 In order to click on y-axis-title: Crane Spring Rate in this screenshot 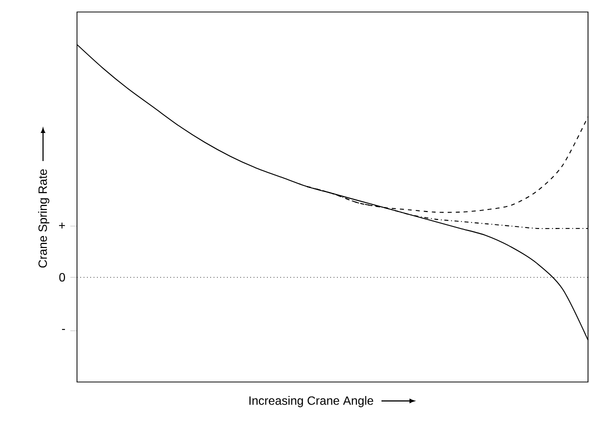, I will do `click(44, 218)`.